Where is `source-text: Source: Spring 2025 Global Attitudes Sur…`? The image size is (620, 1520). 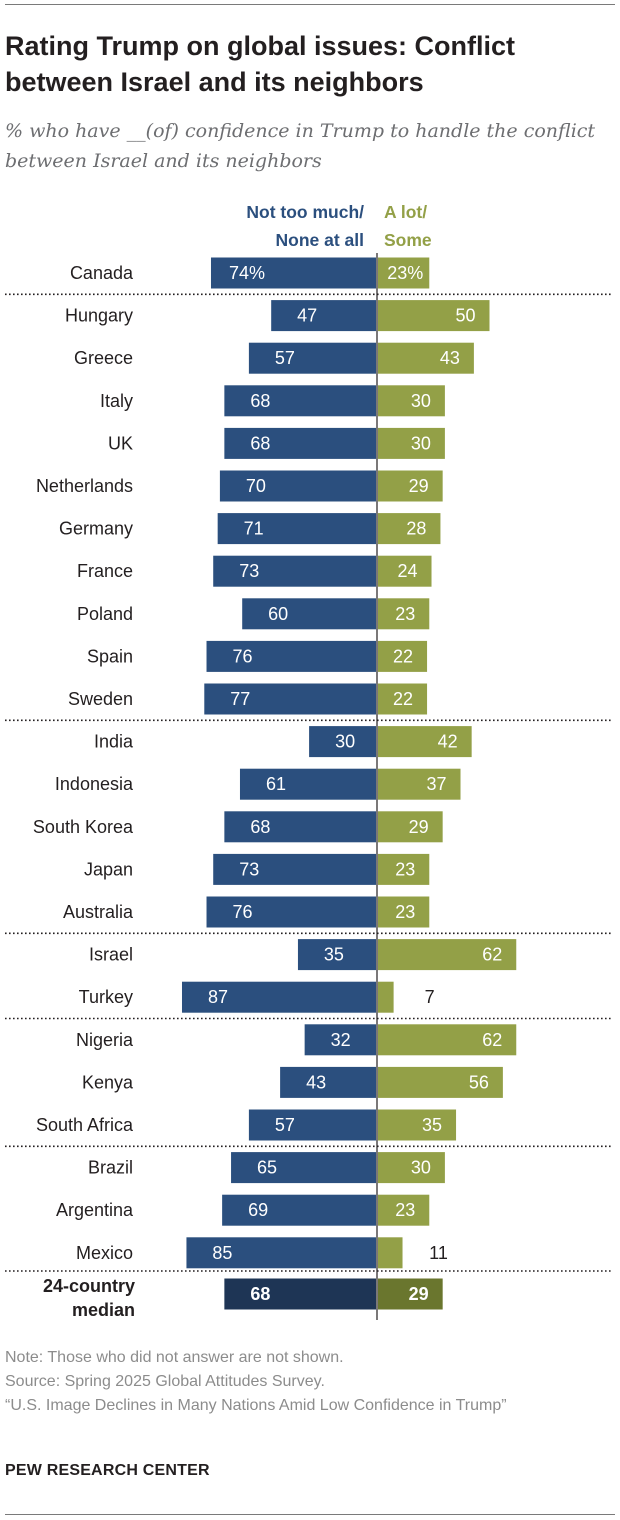
source-text: Source: Spring 2025 Global Attitudes Sur… is located at coordinates (165, 1381).